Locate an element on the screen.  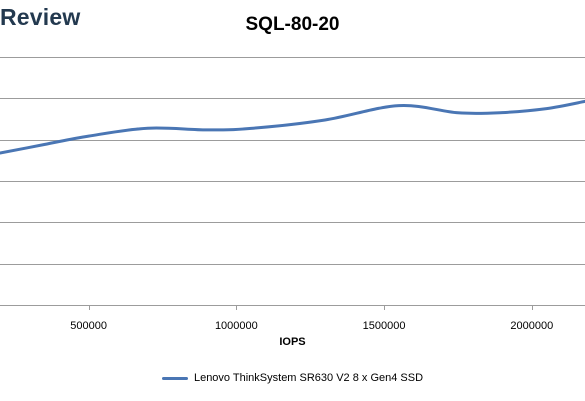
series-lines is located at coordinates (292, 127).